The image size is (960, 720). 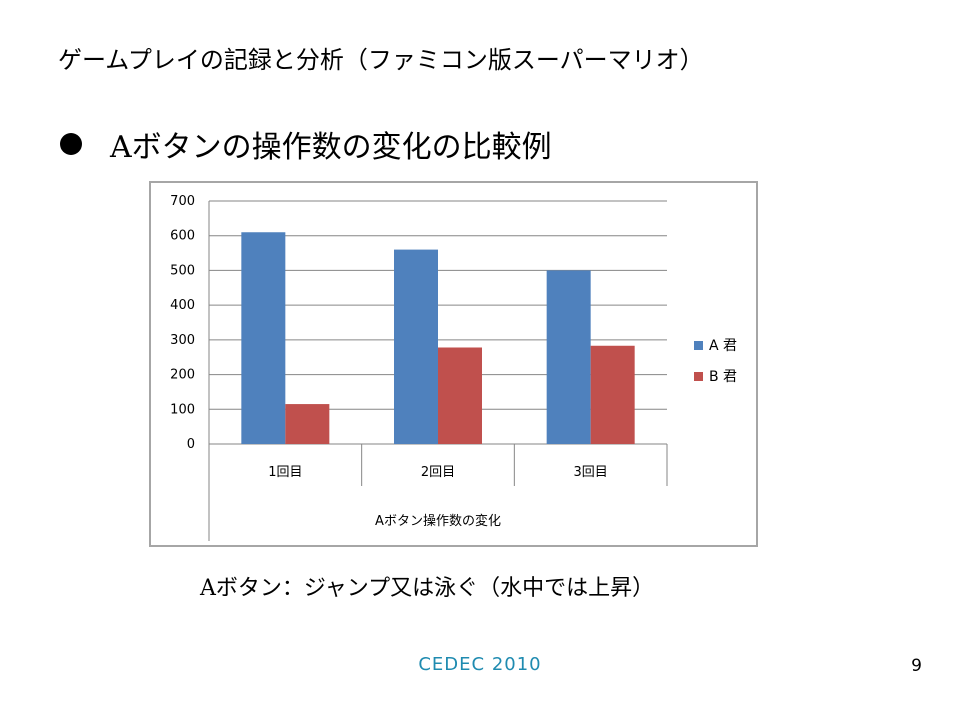 I want to click on y-tick-label-100: 100, so click(x=182, y=409).